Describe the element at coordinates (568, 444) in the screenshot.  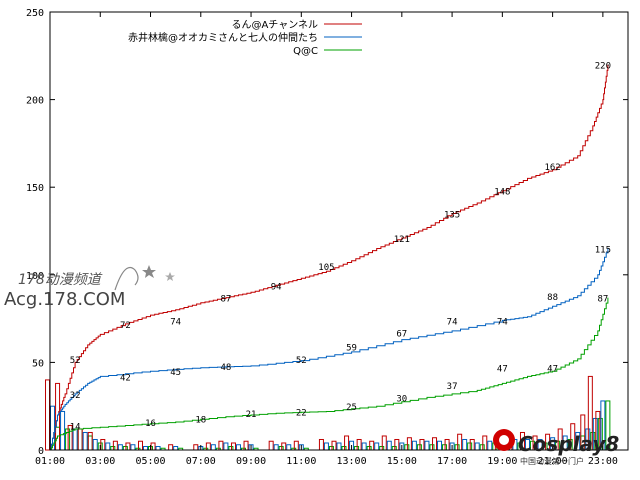
I see `watermark-right-brand: Cosplay8` at that location.